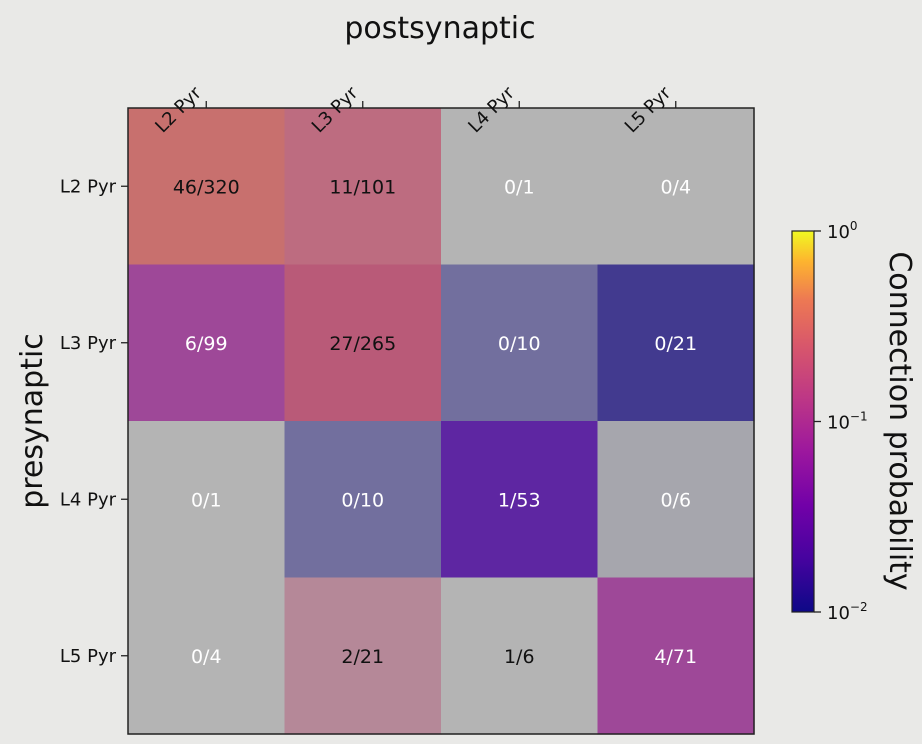 This screenshot has height=744, width=922. Describe the element at coordinates (439, 28) in the screenshot. I see `x-axis-title: postsynaptic` at that location.